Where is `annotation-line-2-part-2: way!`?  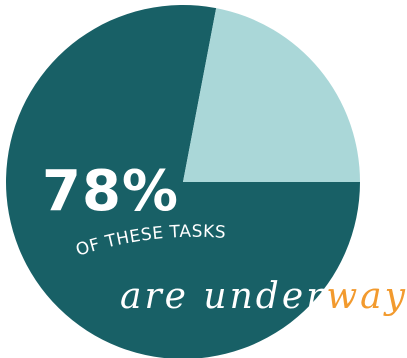
annotation-line-2-part-2: way! is located at coordinates (366, 296).